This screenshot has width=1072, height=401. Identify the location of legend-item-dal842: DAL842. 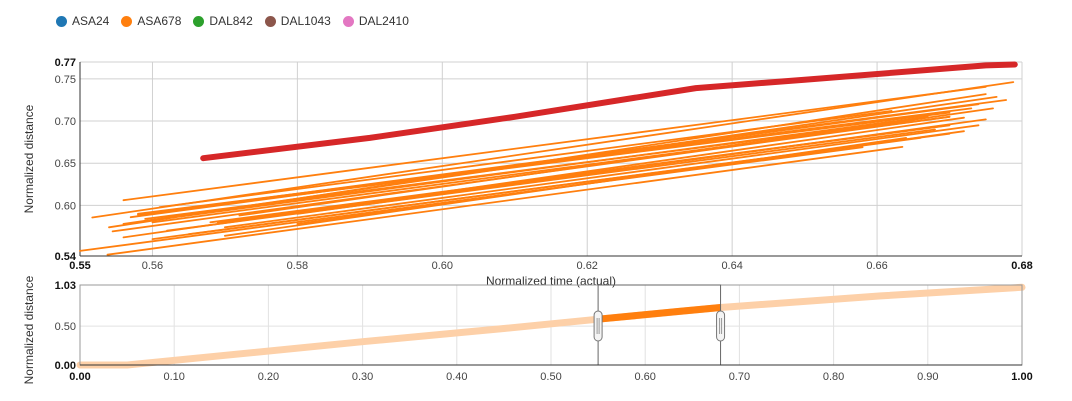
(223, 21).